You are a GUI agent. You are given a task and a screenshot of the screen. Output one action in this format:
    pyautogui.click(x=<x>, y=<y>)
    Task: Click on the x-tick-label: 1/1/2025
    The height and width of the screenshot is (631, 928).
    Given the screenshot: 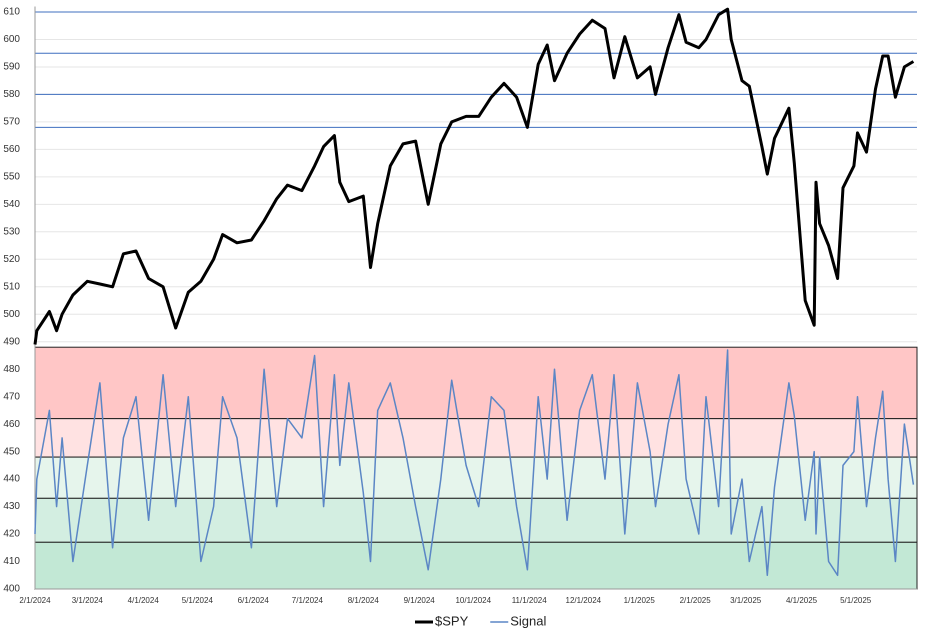 What is the action you would take?
    pyautogui.click(x=640, y=600)
    